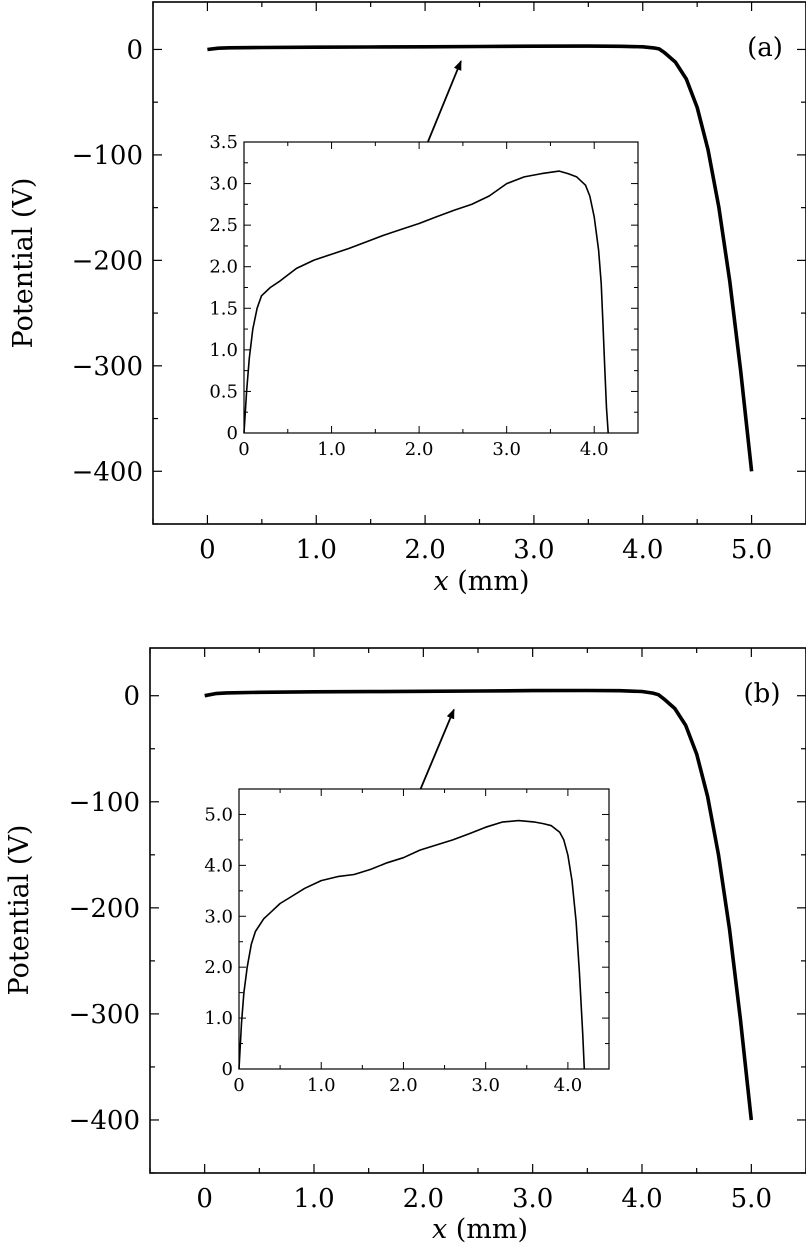  I want to click on inset-y-tick-label: 1.5, so click(223, 308).